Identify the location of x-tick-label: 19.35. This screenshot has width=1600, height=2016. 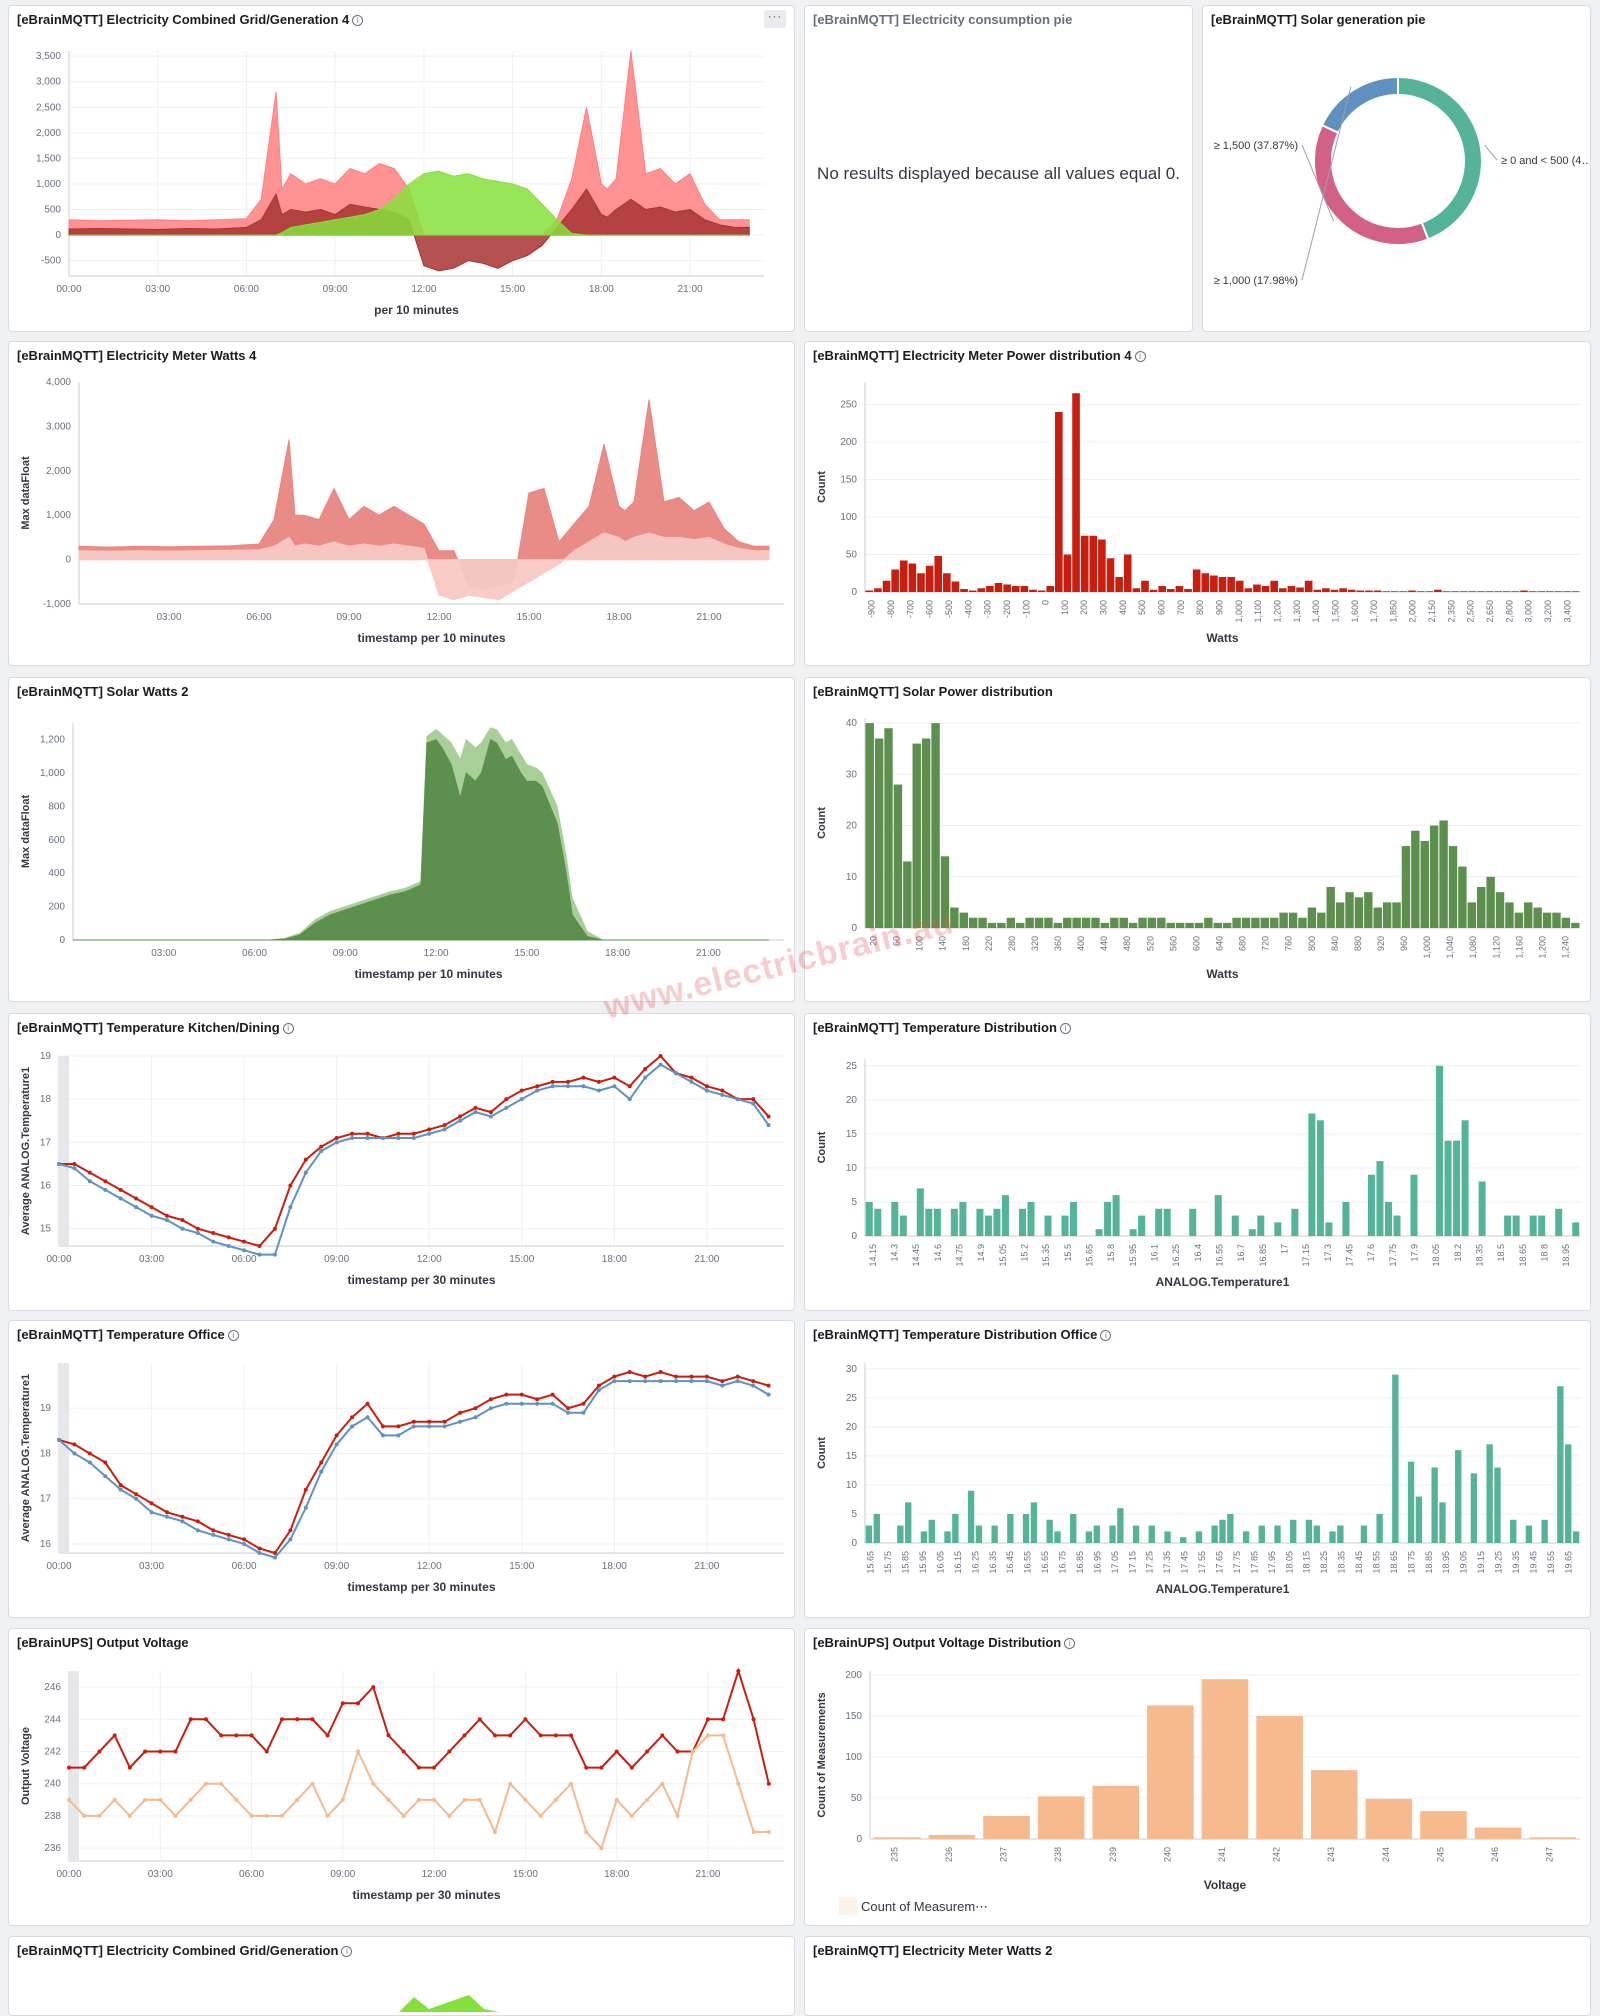
(1516, 1562).